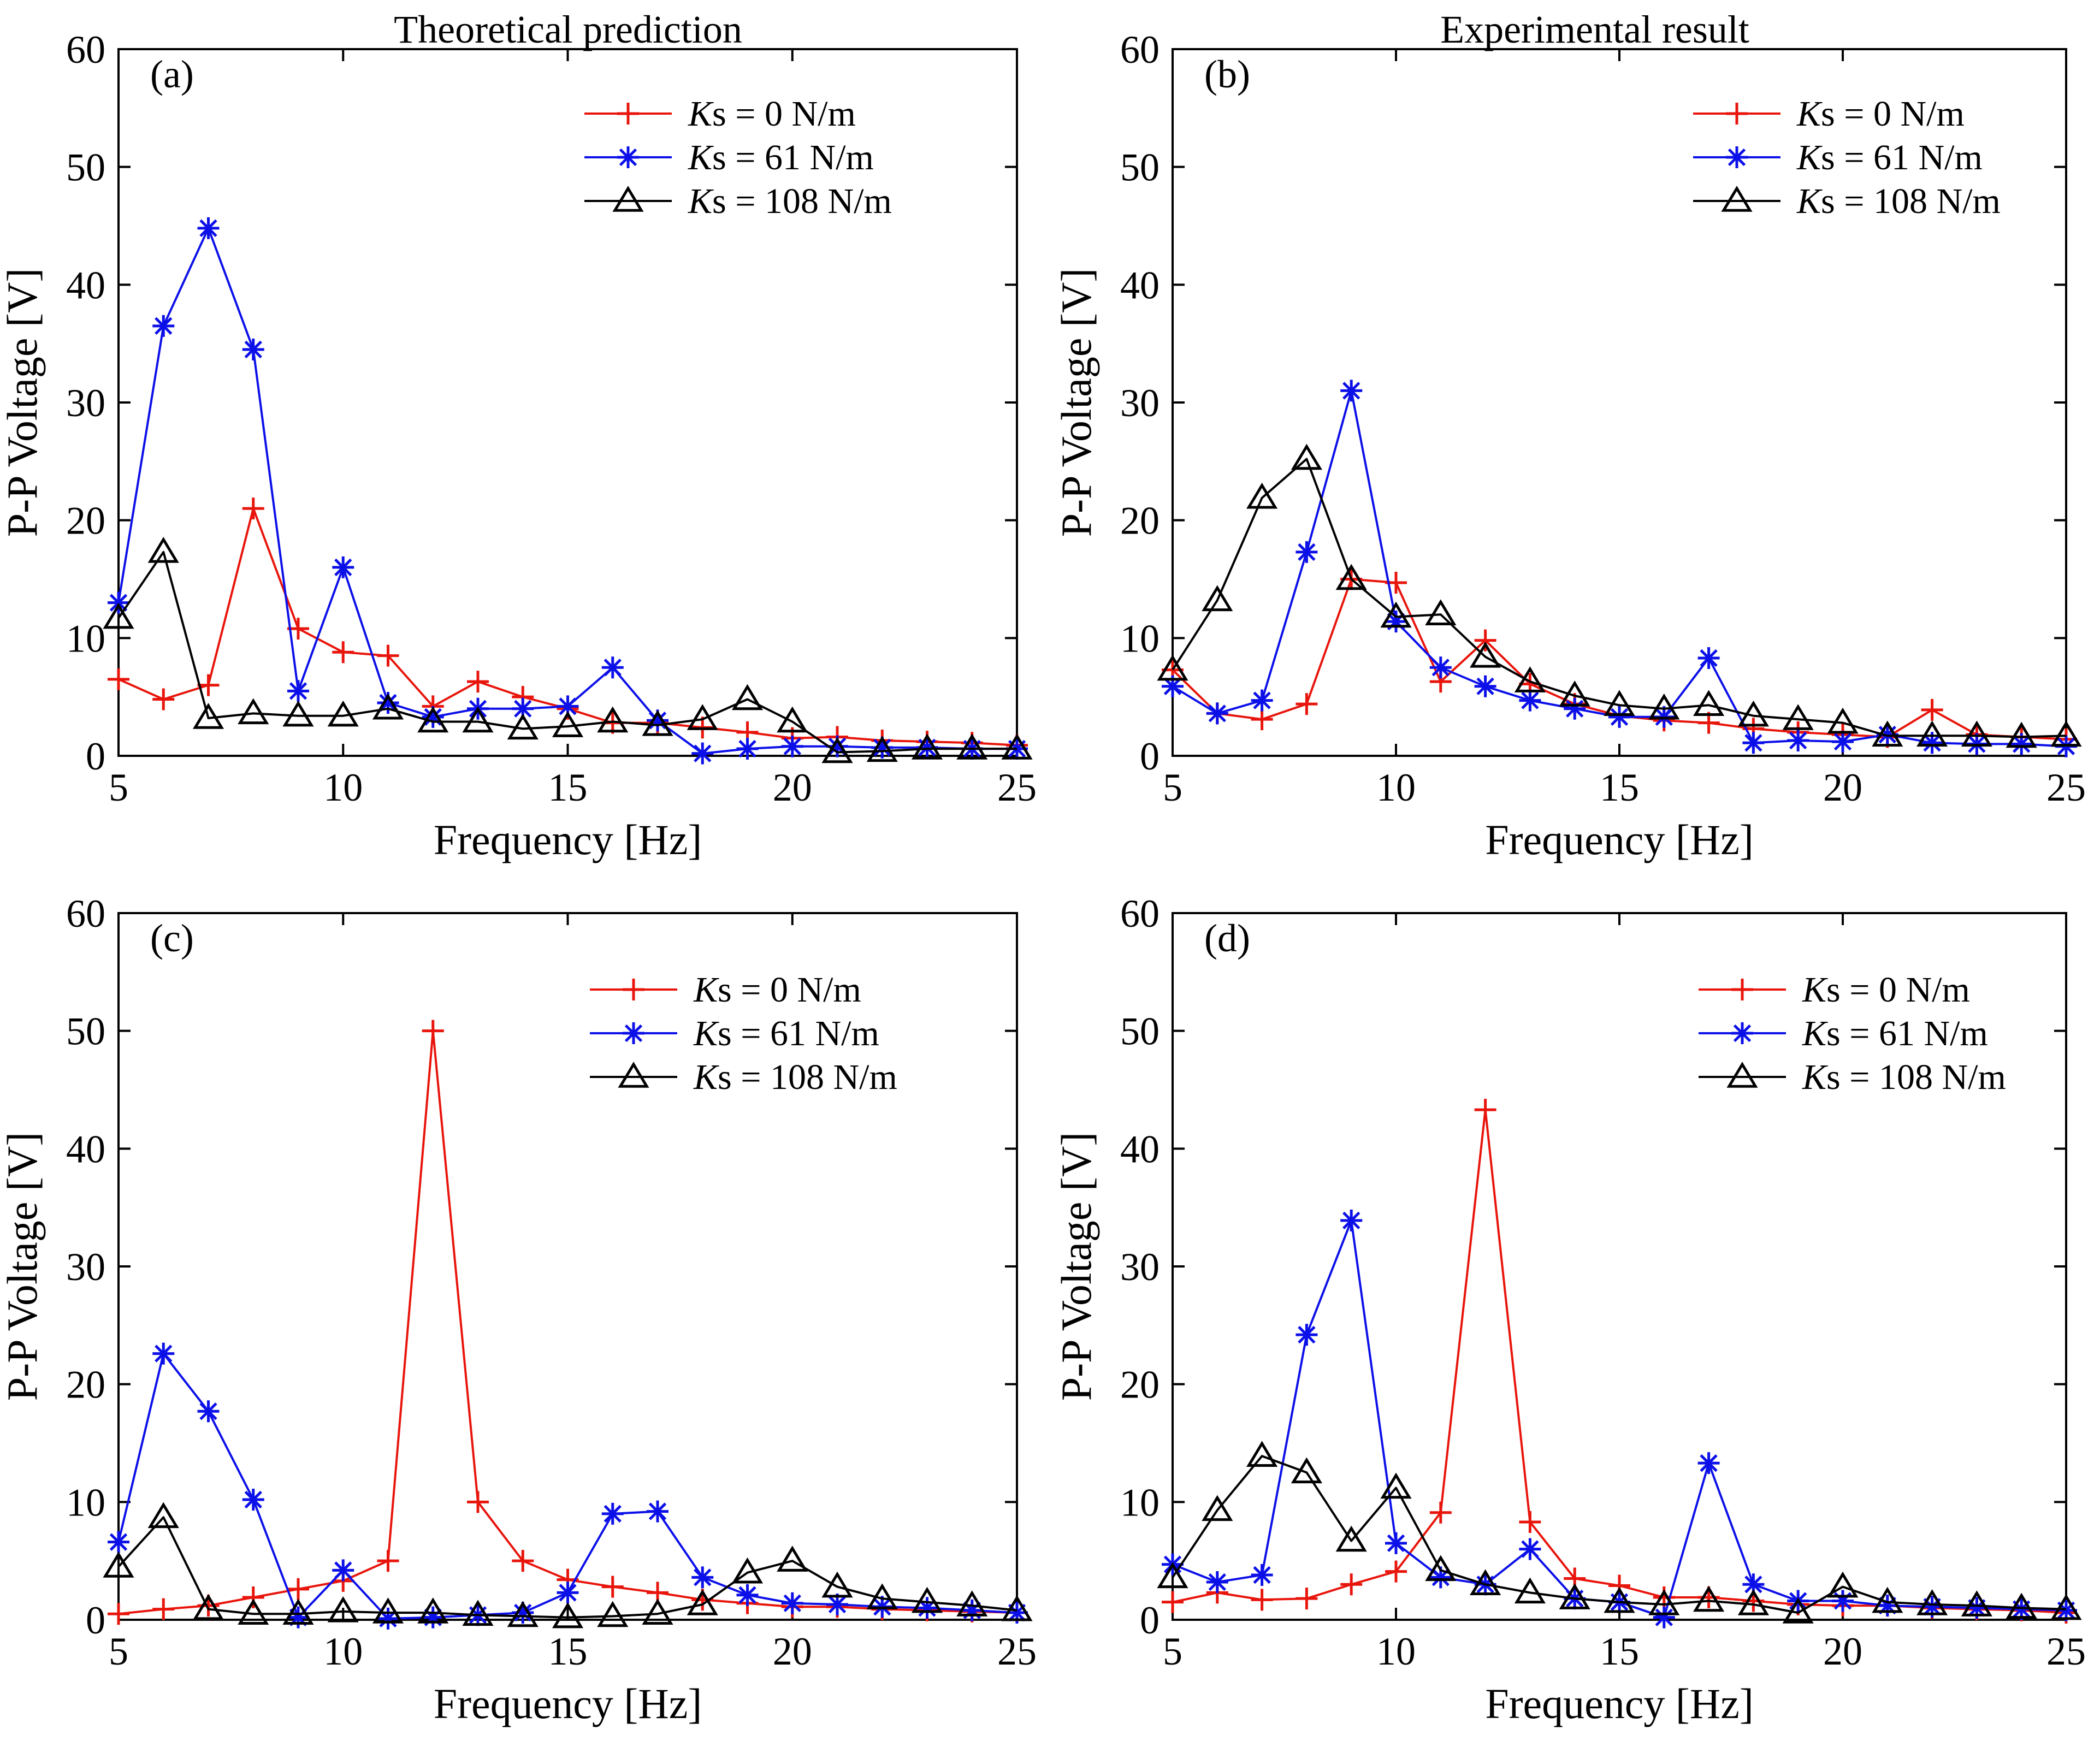  Describe the element at coordinates (802, 201) in the screenshot. I see `legend-entry-label: s = 108 N/m` at that location.